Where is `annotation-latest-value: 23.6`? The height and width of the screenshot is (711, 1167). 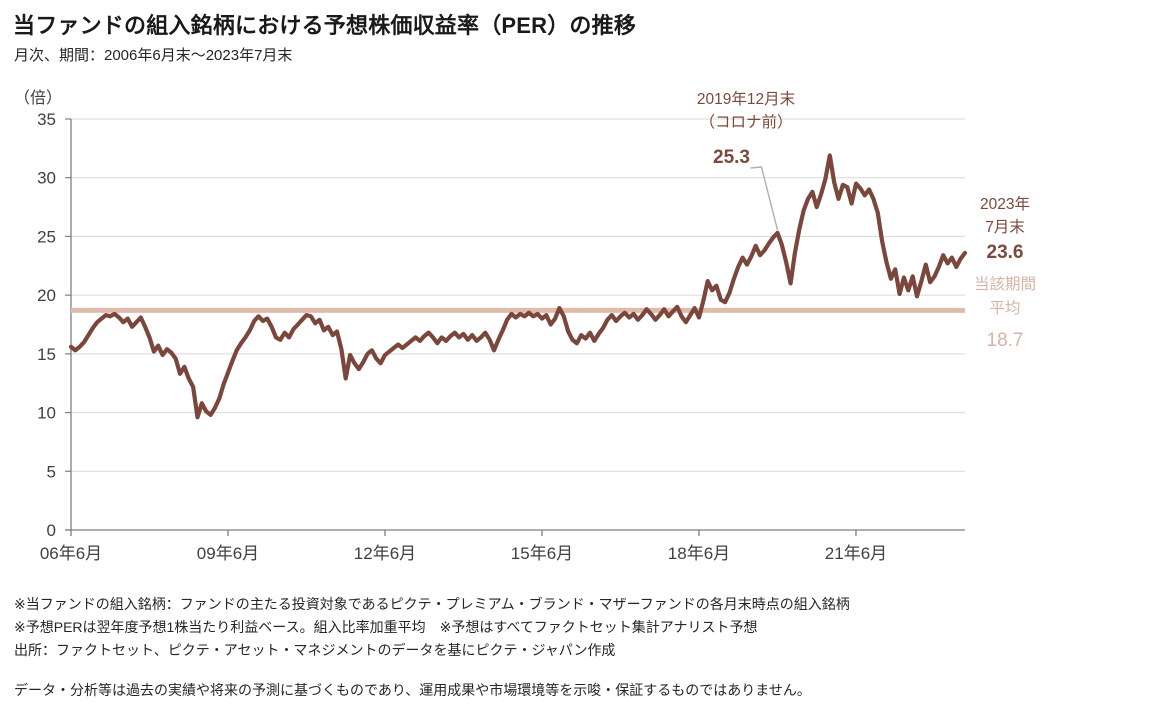 annotation-latest-value: 23.6 is located at coordinates (1005, 252).